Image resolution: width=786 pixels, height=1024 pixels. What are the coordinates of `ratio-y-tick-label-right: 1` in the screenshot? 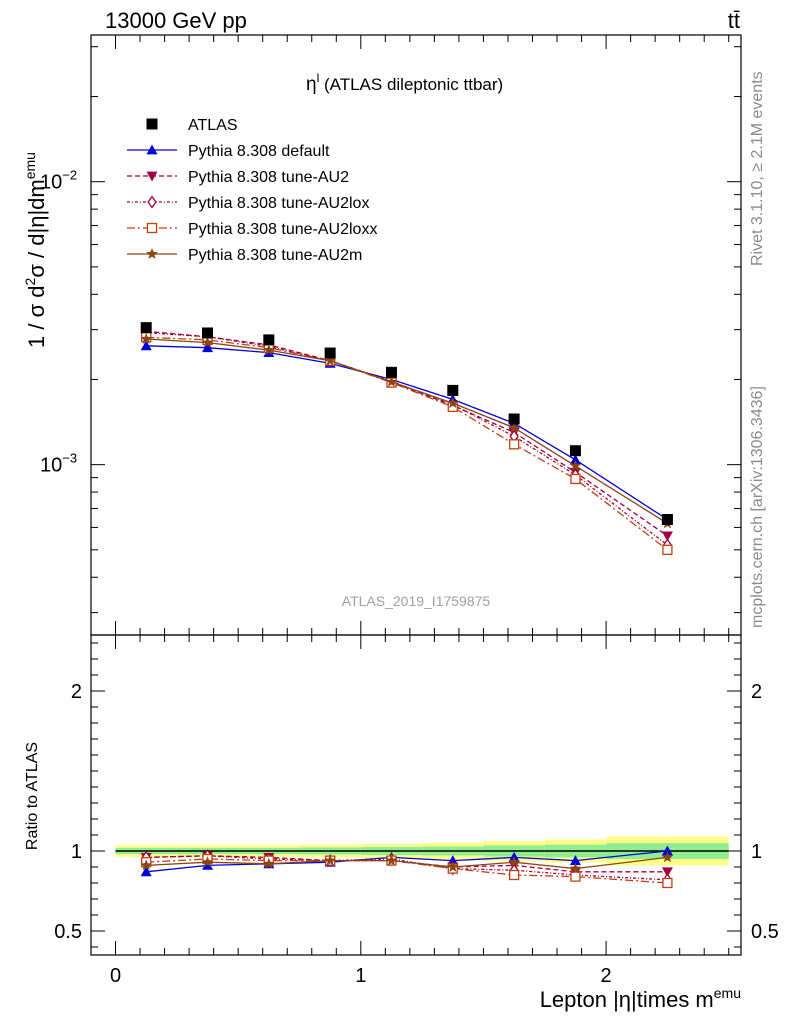 It's located at (756, 852).